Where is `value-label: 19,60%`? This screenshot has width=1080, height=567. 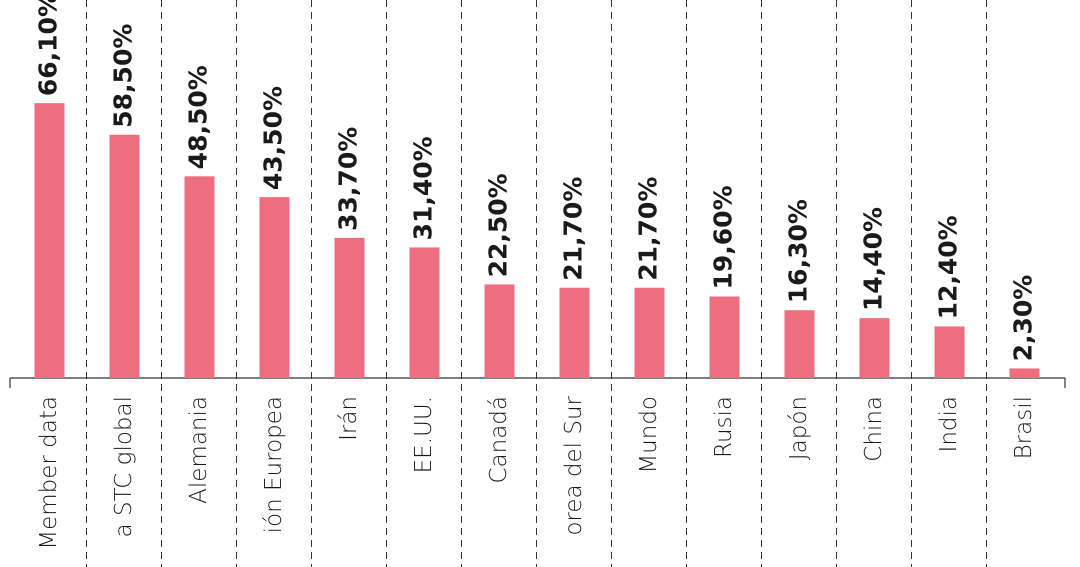
value-label: 19,60% is located at coordinates (723, 237).